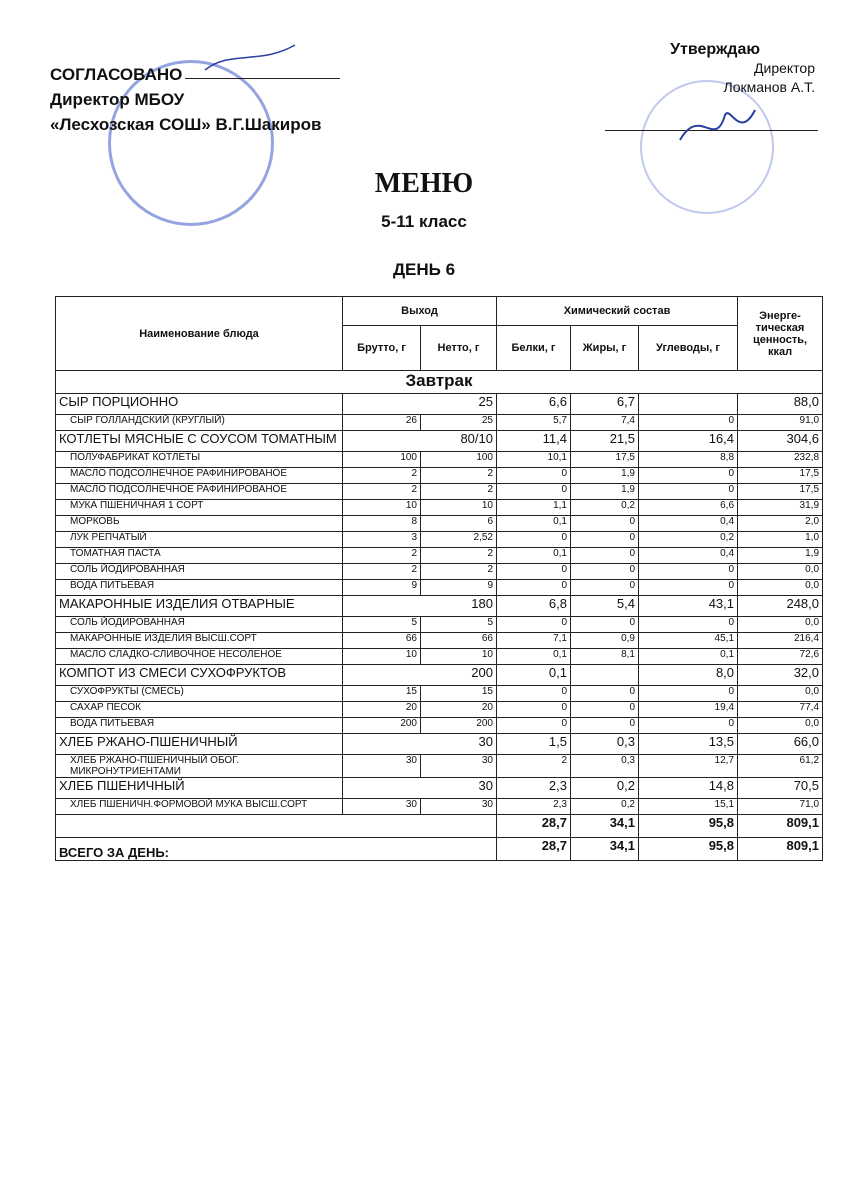 Image resolution: width=848 pixels, height=1200 pixels. What do you see at coordinates (604, 640) in the screenshot?
I see `cell-fat: 0,9` at bounding box center [604, 640].